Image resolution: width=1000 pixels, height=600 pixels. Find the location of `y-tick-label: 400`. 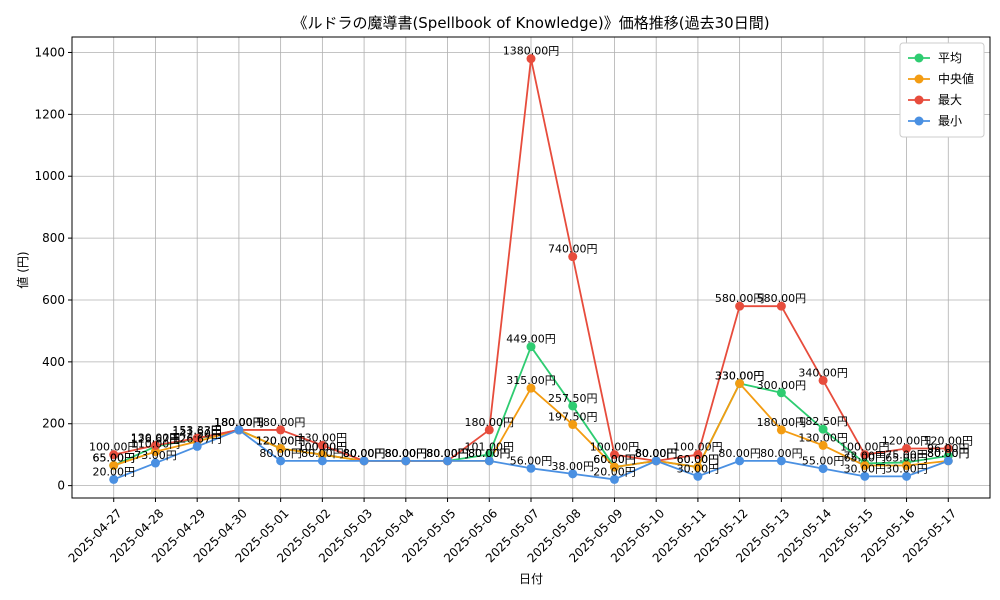

y-tick-label: 400 is located at coordinates (53, 362).